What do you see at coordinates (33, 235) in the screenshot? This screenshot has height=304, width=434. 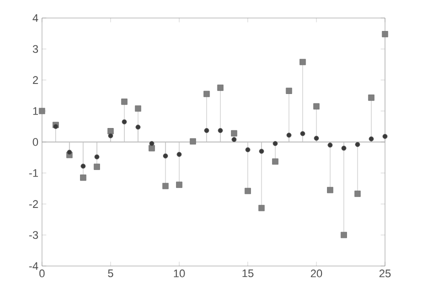 I see `y-tick-label: -3` at bounding box center [33, 235].